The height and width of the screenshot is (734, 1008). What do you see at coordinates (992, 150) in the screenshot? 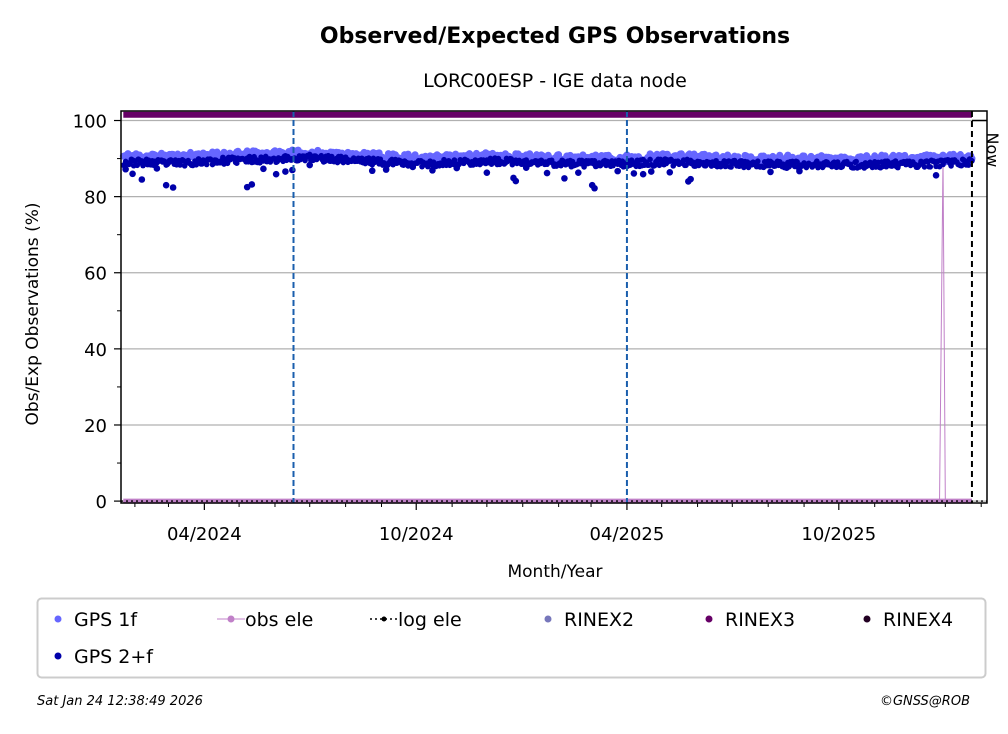
I see `now-label: Now` at bounding box center [992, 150].